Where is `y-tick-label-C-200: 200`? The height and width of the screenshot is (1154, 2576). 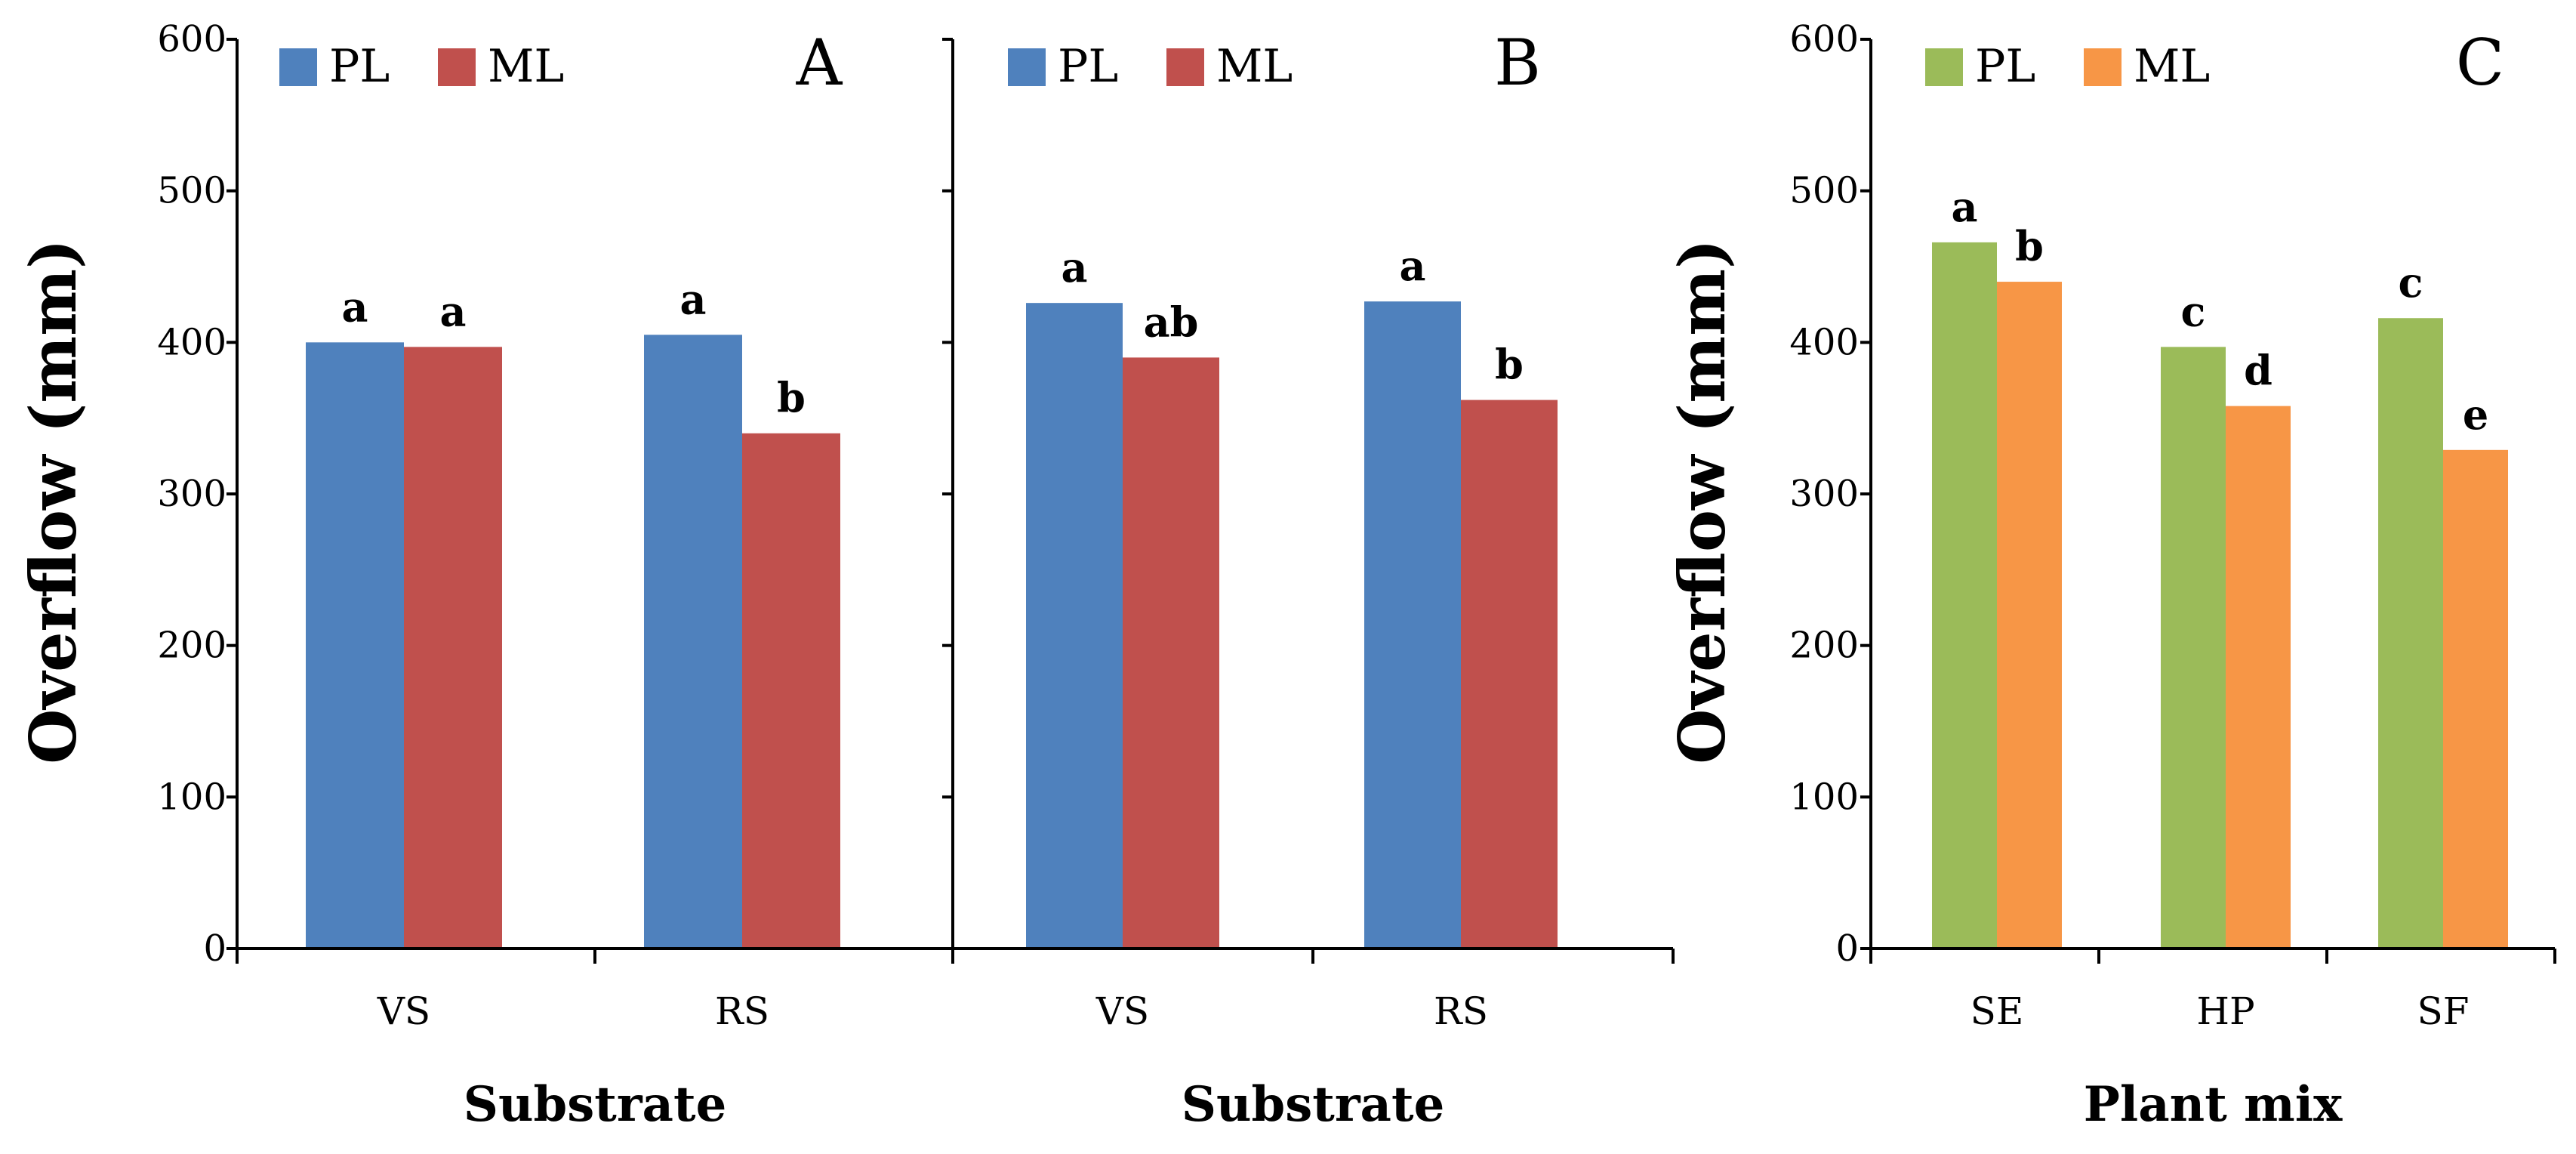 y-tick-label-C-200: 200 is located at coordinates (1824, 646).